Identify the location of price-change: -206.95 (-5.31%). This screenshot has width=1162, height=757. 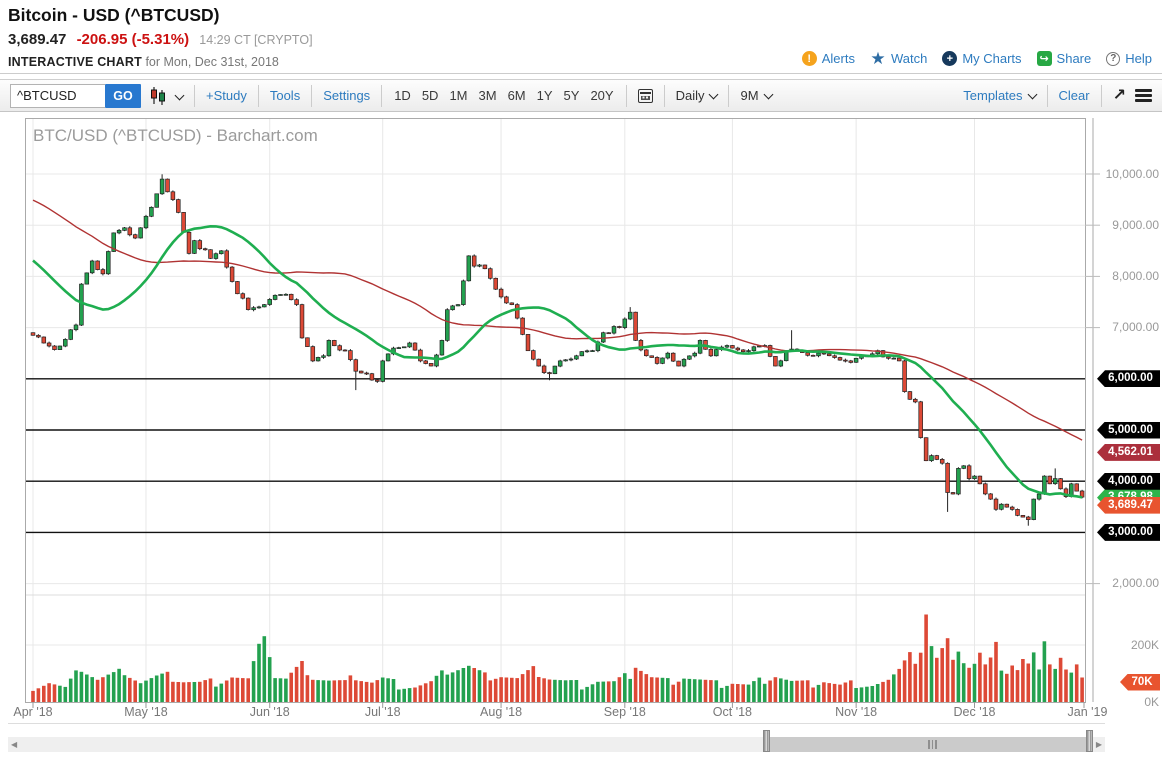
(133, 39).